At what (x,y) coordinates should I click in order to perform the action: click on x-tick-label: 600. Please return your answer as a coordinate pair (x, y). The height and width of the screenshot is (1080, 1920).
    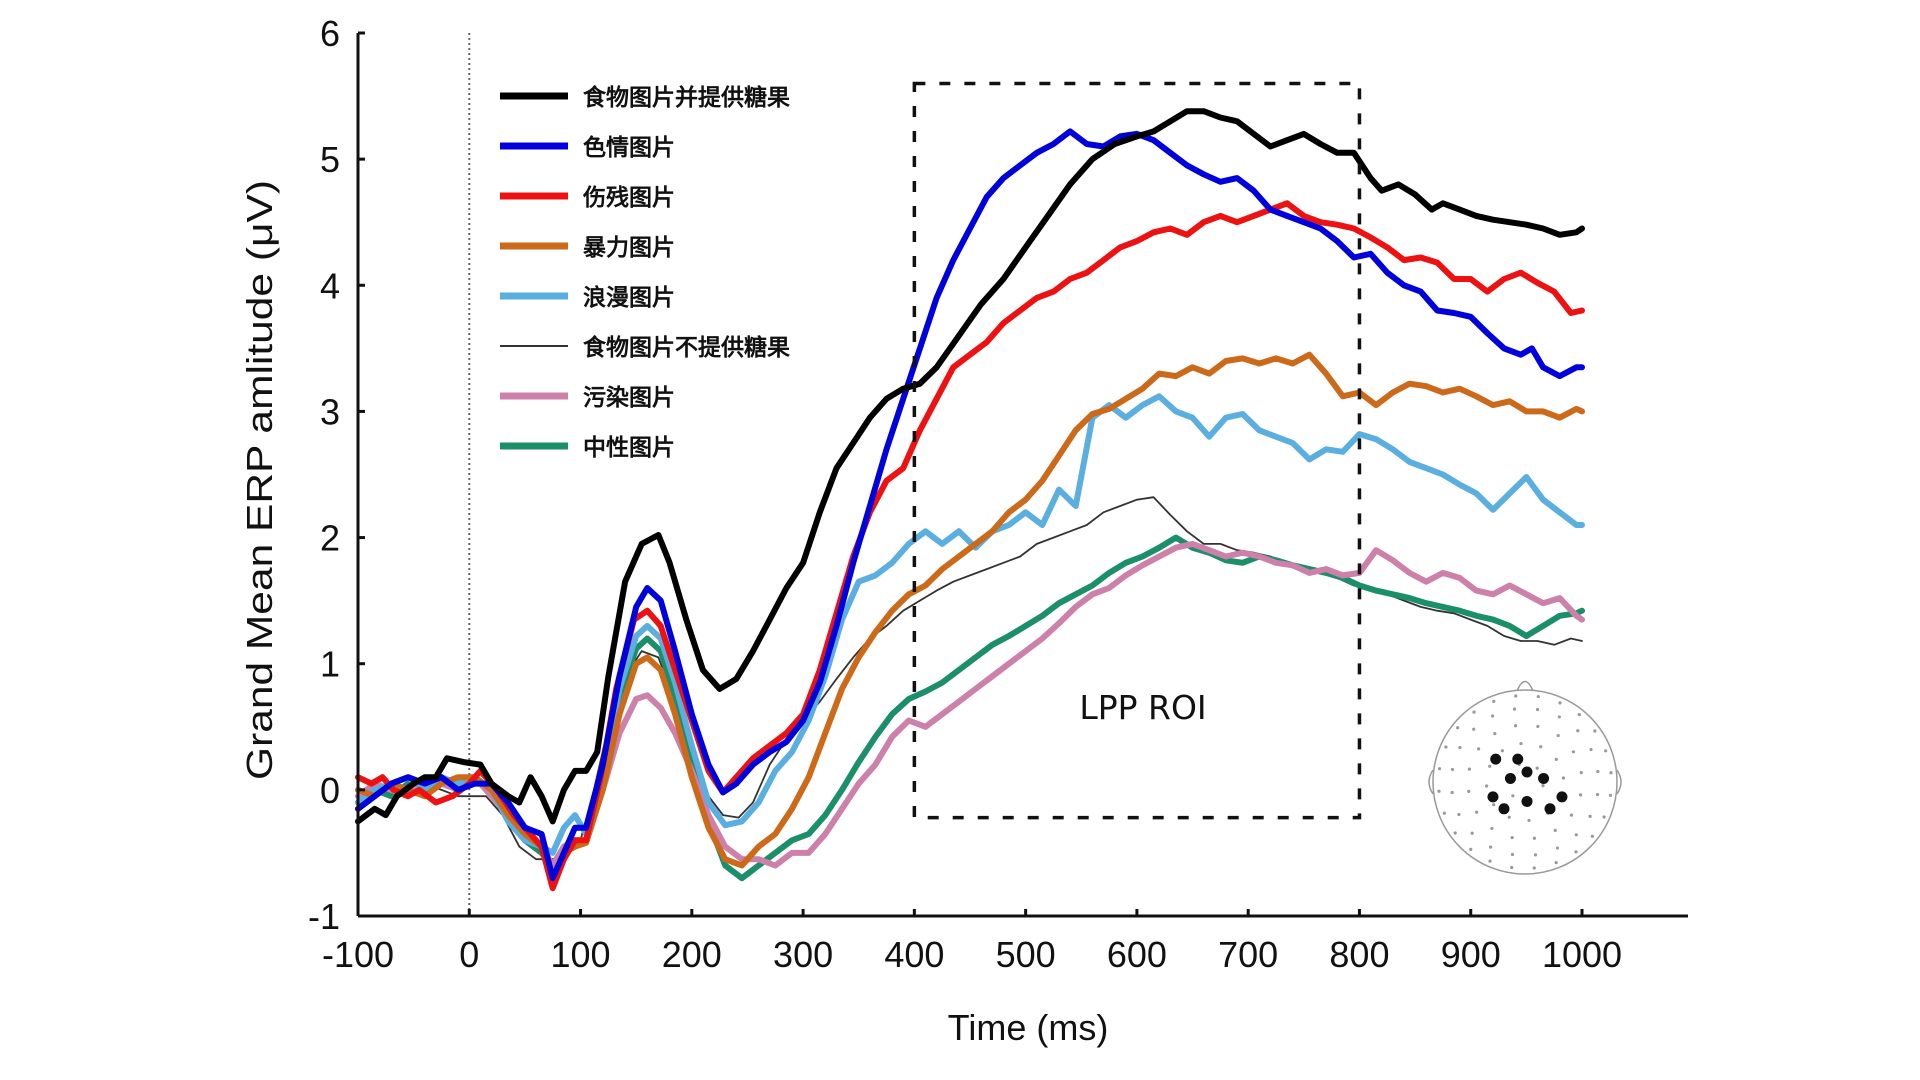
    Looking at the image, I should click on (1137, 954).